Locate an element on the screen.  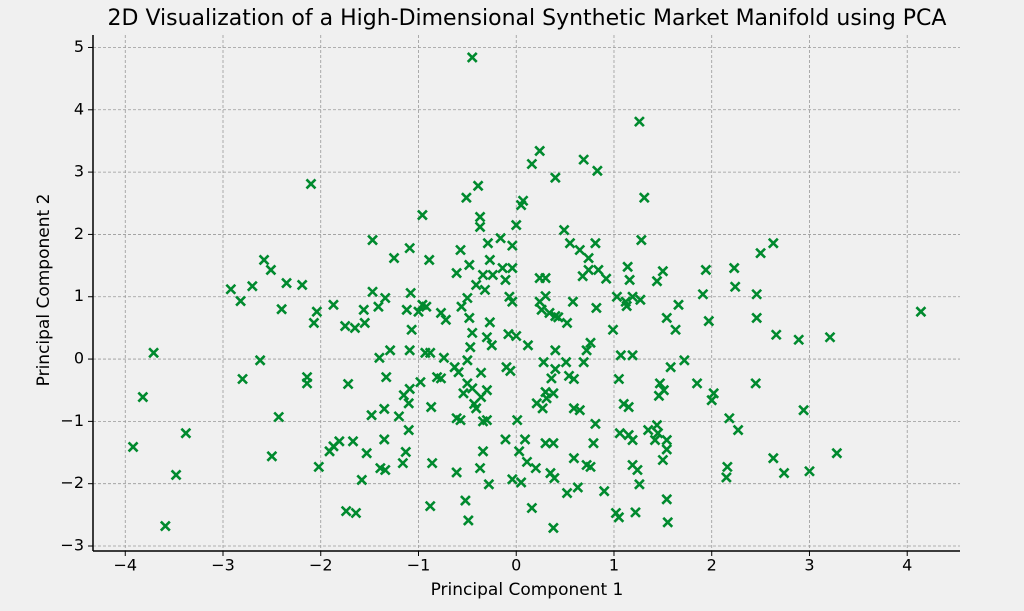
y-tick-label: −1 is located at coordinates (72, 420).